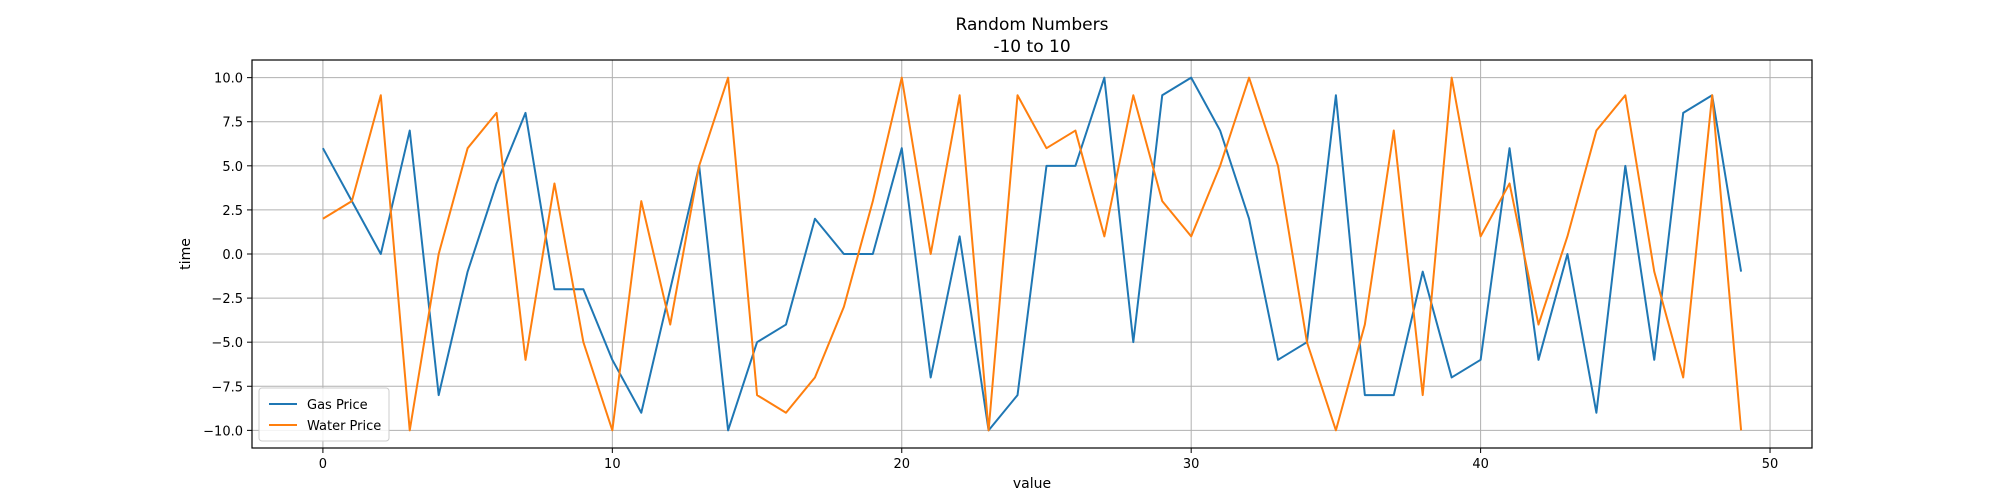  Describe the element at coordinates (344, 426) in the screenshot. I see `legend-label: Water Price` at that location.